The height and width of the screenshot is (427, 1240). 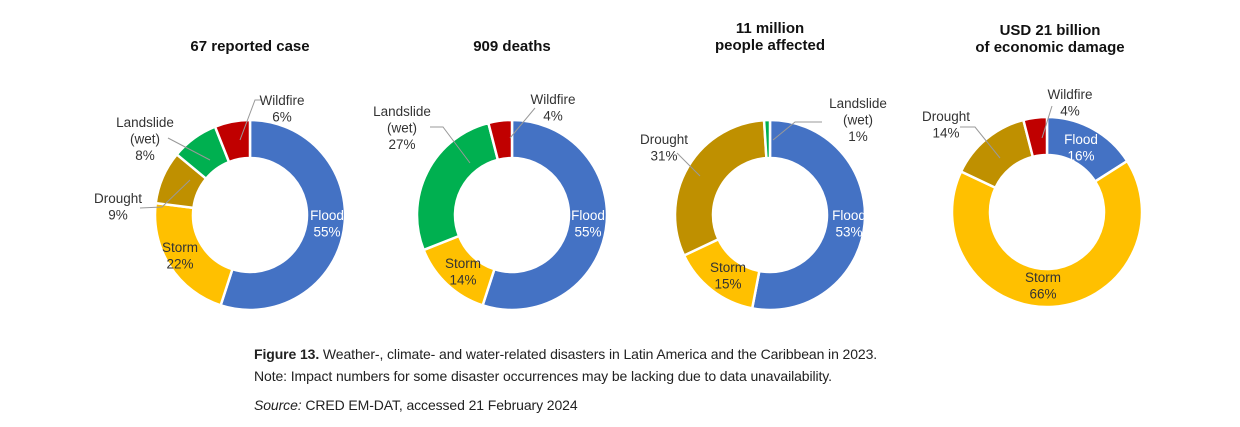 What do you see at coordinates (664, 148) in the screenshot?
I see `data-label: Drought 31%` at bounding box center [664, 148].